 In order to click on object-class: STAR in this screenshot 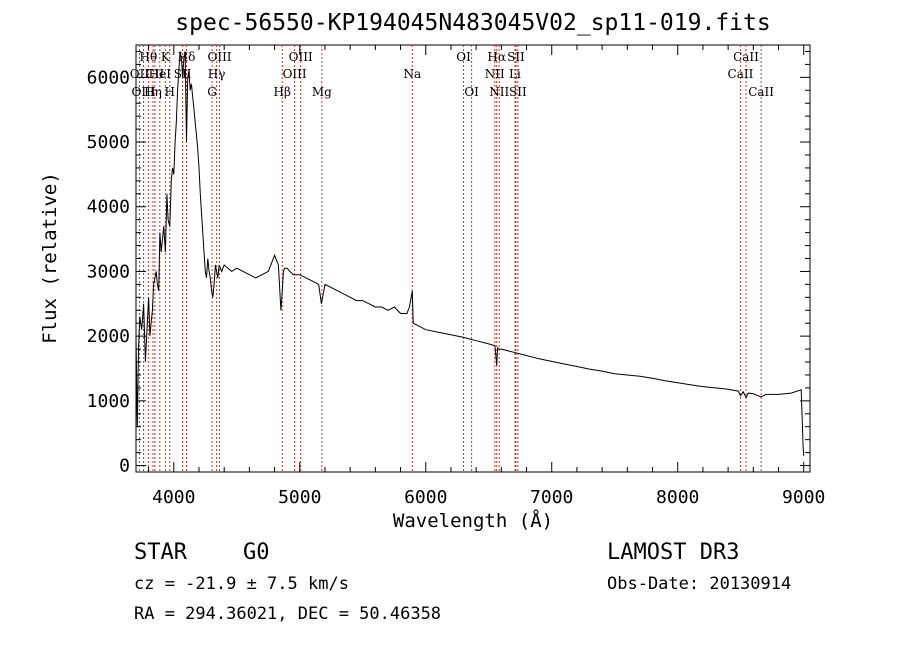, I will do `click(160, 552)`.